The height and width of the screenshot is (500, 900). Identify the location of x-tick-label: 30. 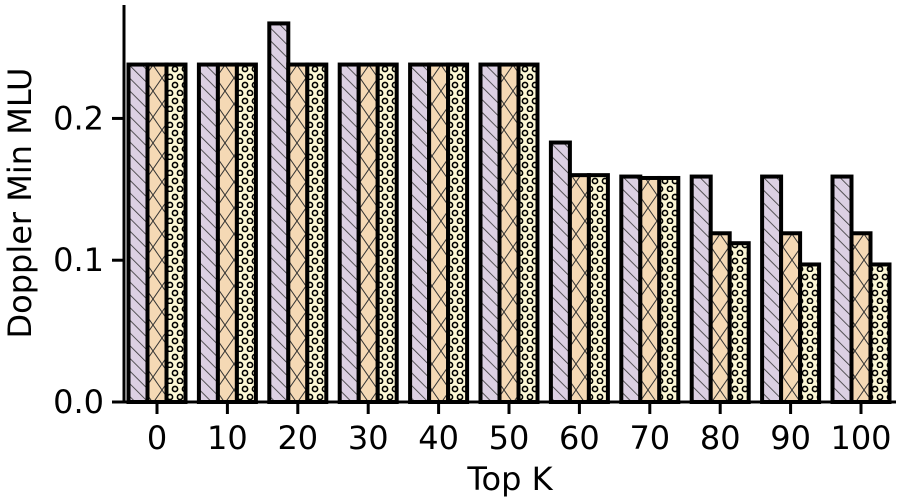
(368, 438).